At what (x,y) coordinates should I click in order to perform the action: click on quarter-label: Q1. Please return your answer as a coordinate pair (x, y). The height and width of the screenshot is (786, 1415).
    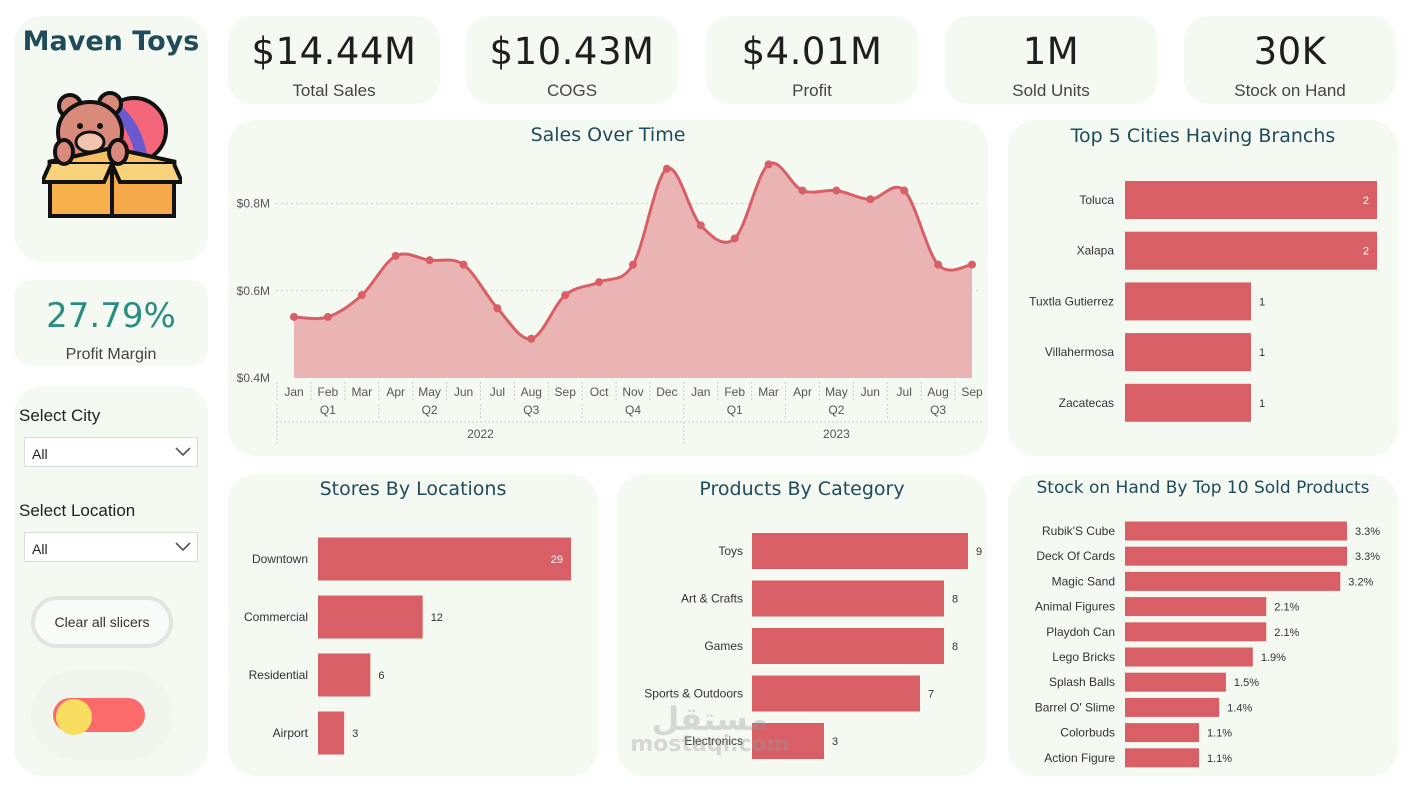
    Looking at the image, I should click on (328, 410).